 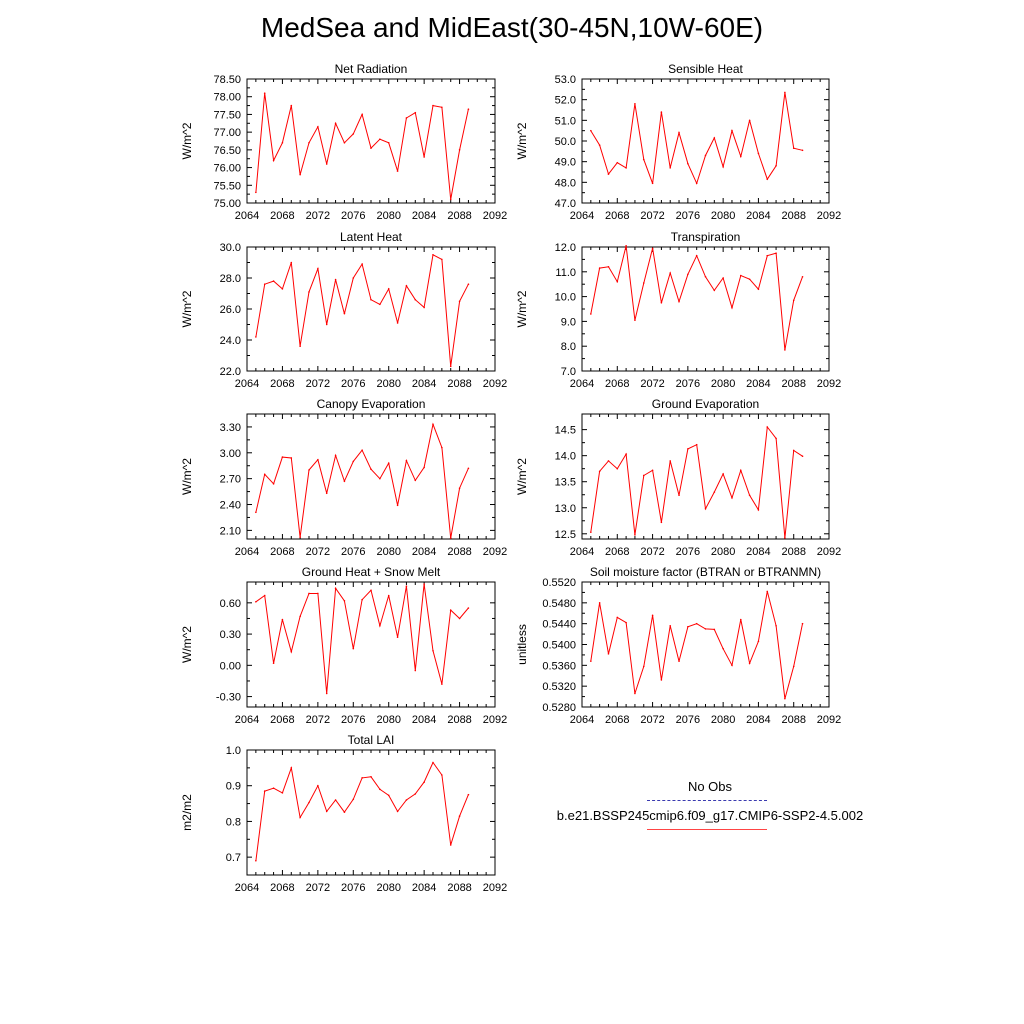 I want to click on y-tick-label: 75.50, so click(x=227, y=186).